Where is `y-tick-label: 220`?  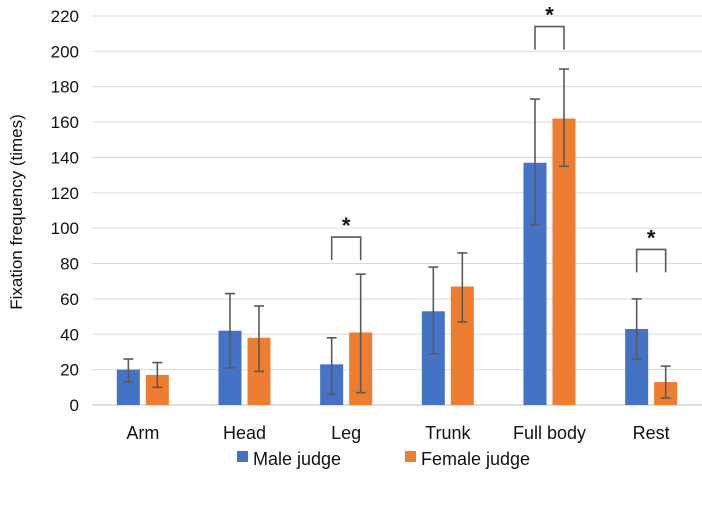 y-tick-label: 220 is located at coordinates (65, 16).